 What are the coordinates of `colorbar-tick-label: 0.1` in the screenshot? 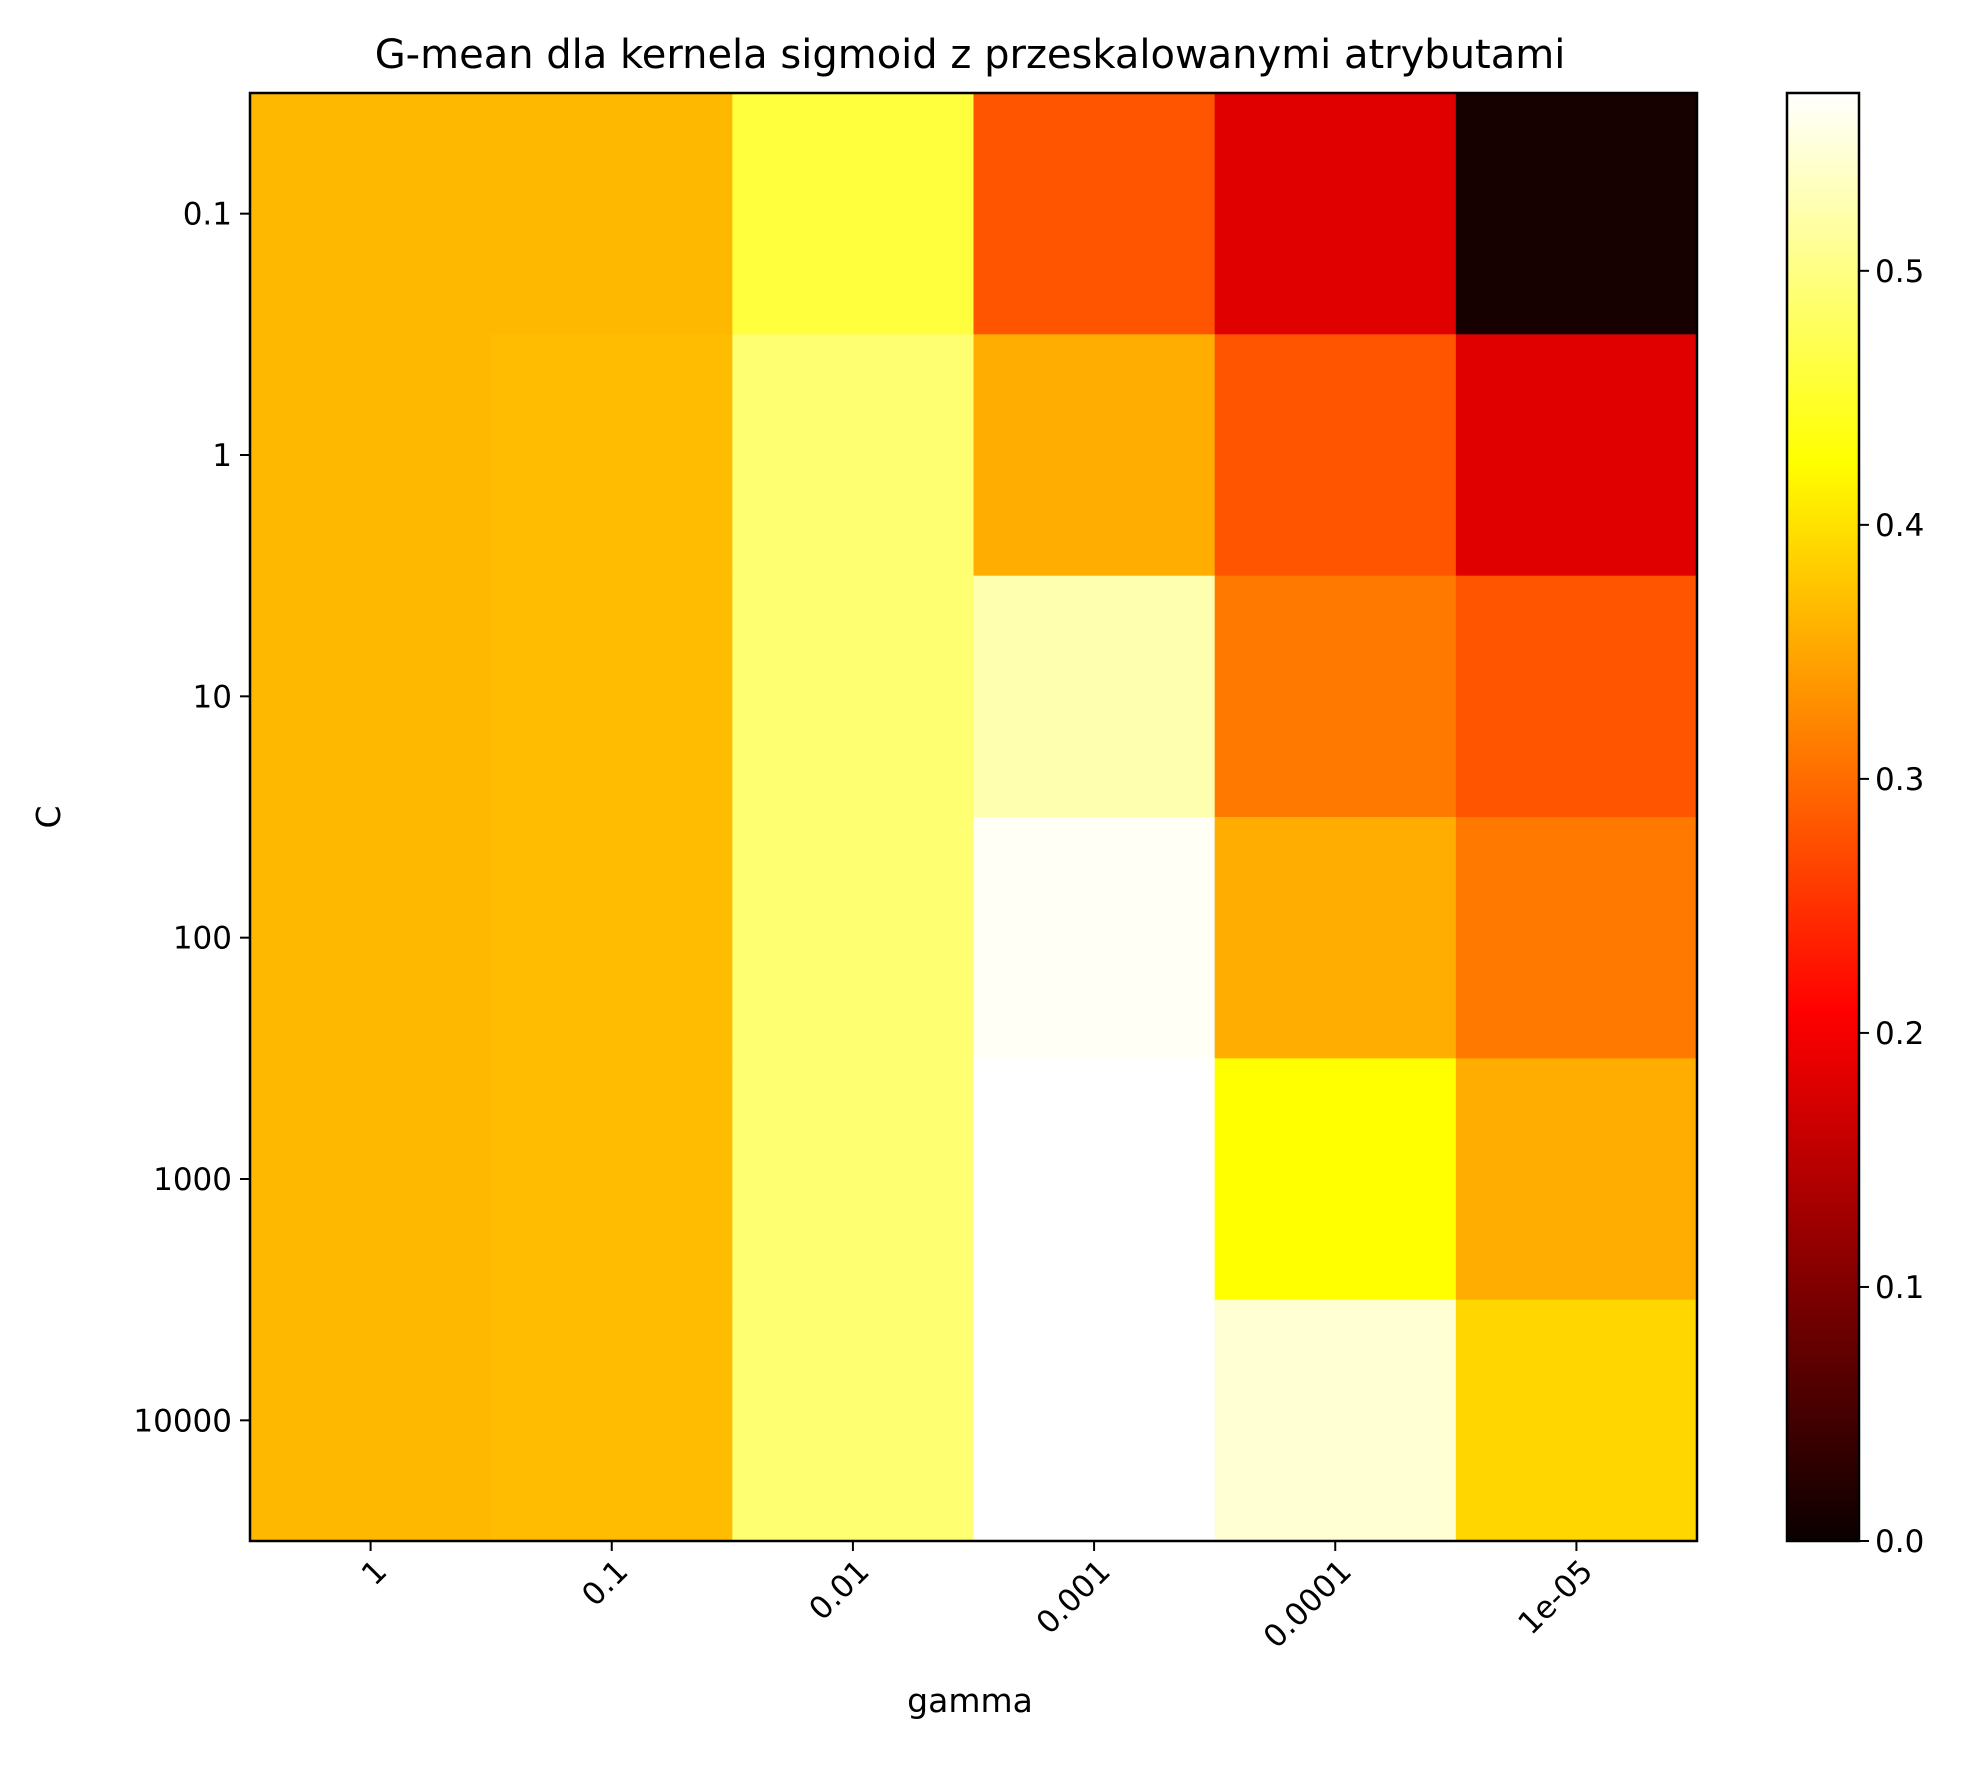 It's located at (1899, 1288).